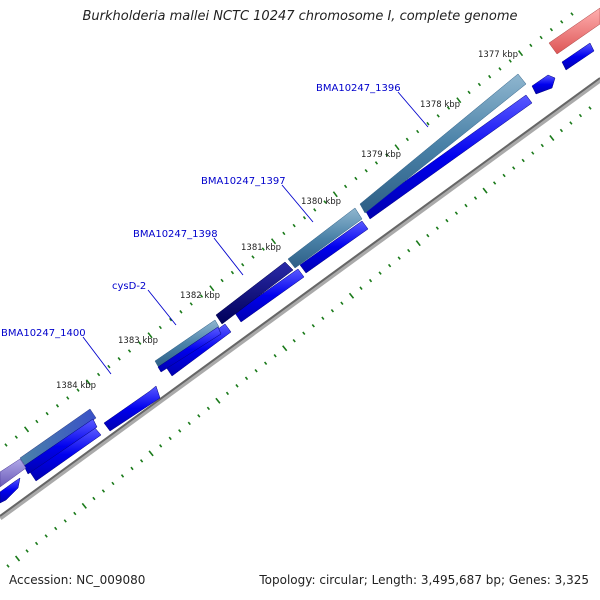  I want to click on tick-label-1378: 1378 kbp, so click(440, 105).